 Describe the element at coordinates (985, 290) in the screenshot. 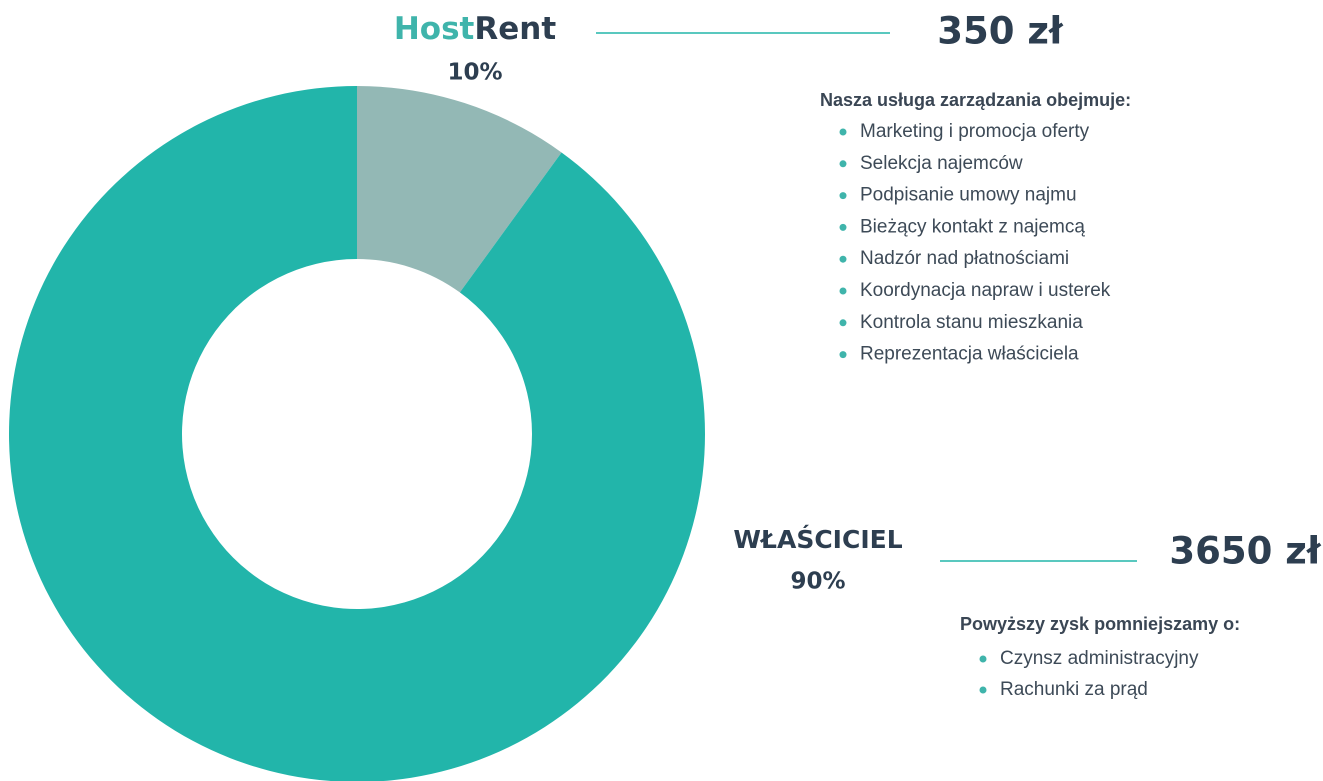

I see `list-item: Koordynacja napraw i usterek` at that location.